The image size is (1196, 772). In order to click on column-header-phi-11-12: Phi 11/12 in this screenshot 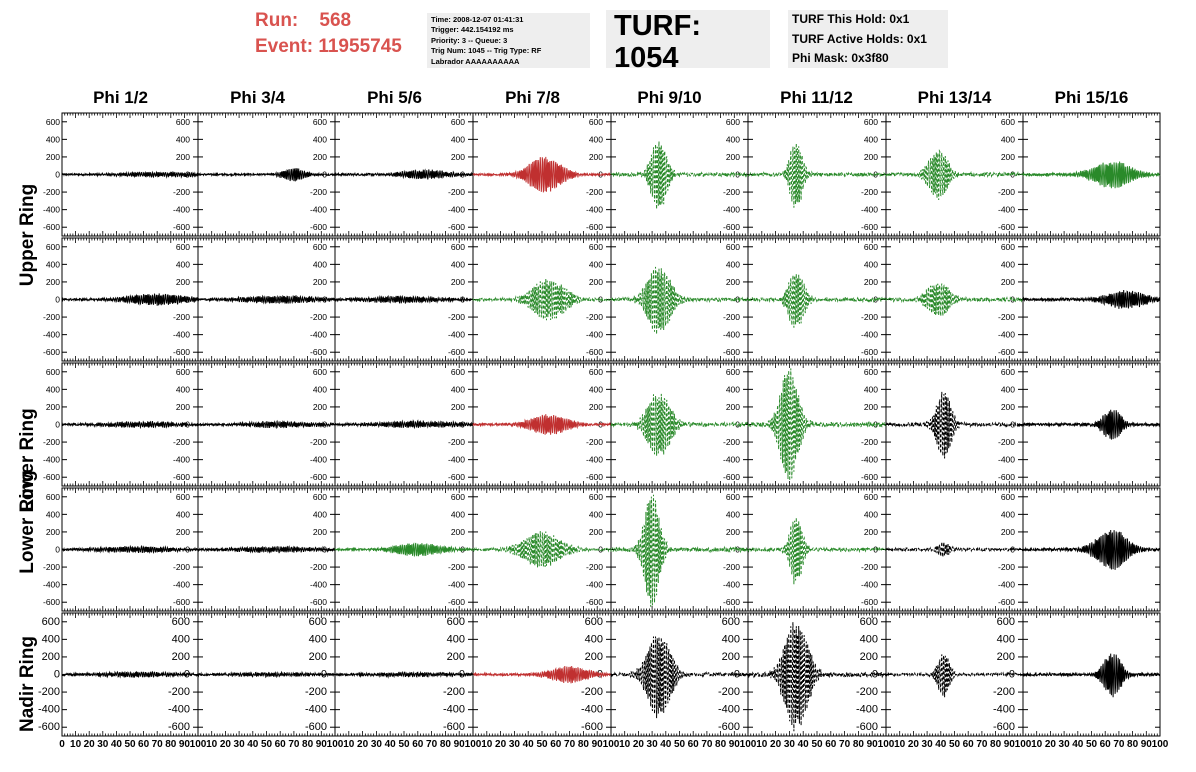, I will do `click(816, 97)`.